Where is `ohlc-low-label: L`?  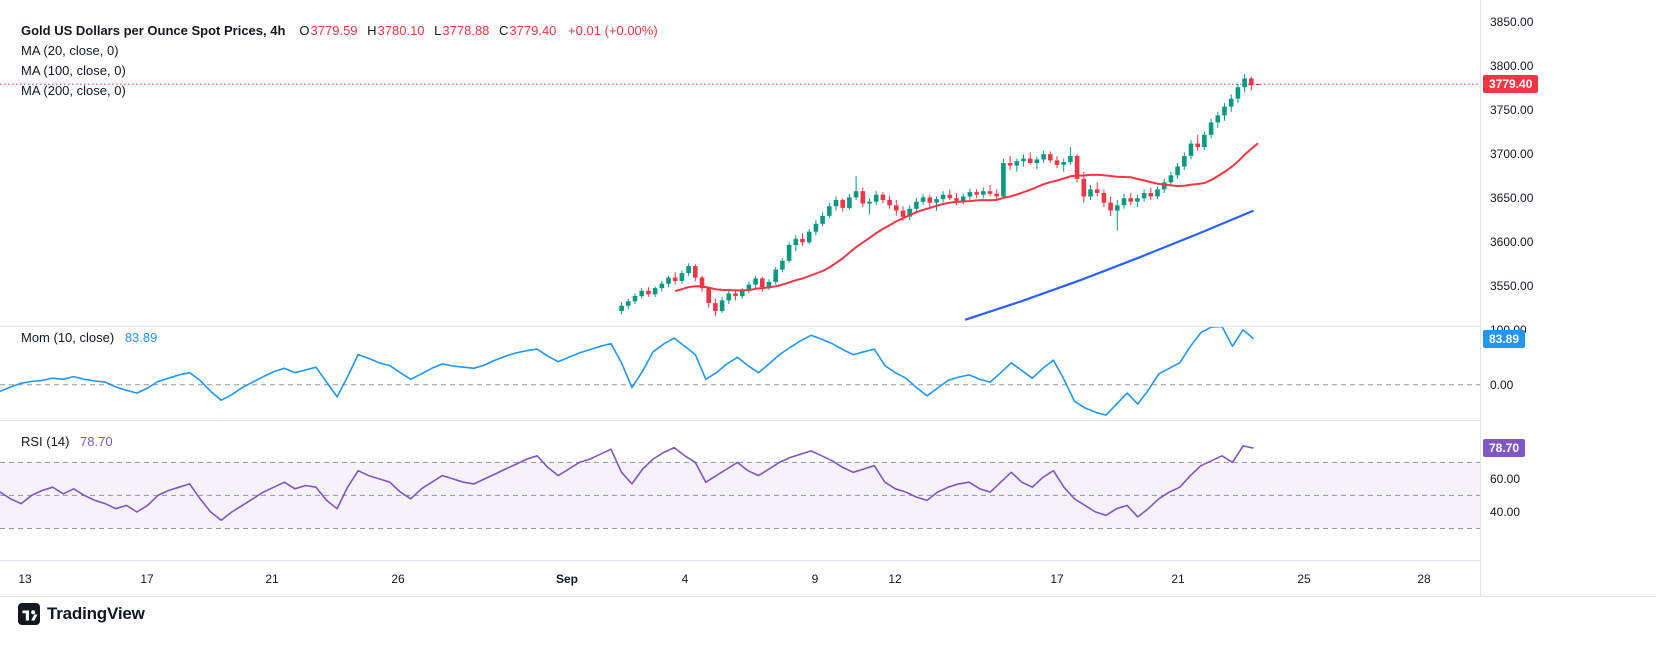
ohlc-low-label: L is located at coordinates (438, 30).